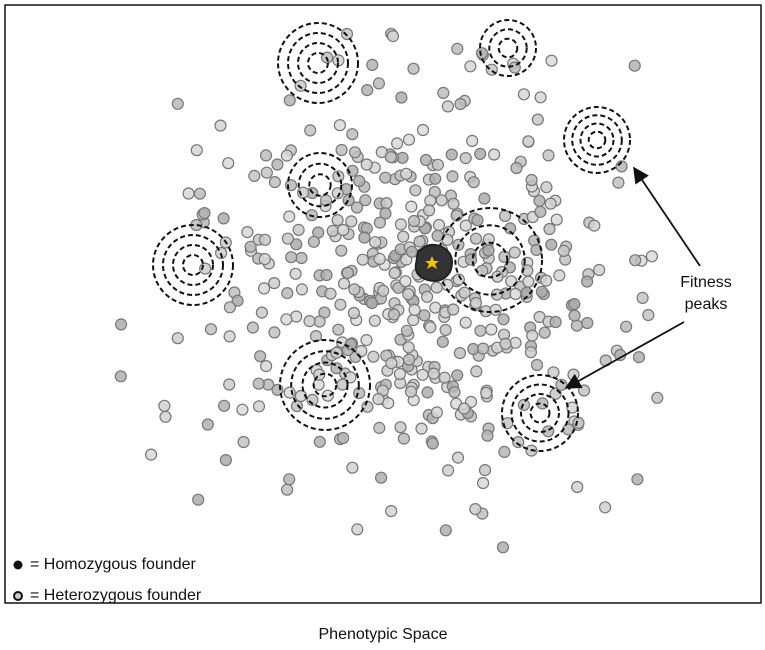 The image size is (765, 650). I want to click on legend-symbol, so click(18, 596).